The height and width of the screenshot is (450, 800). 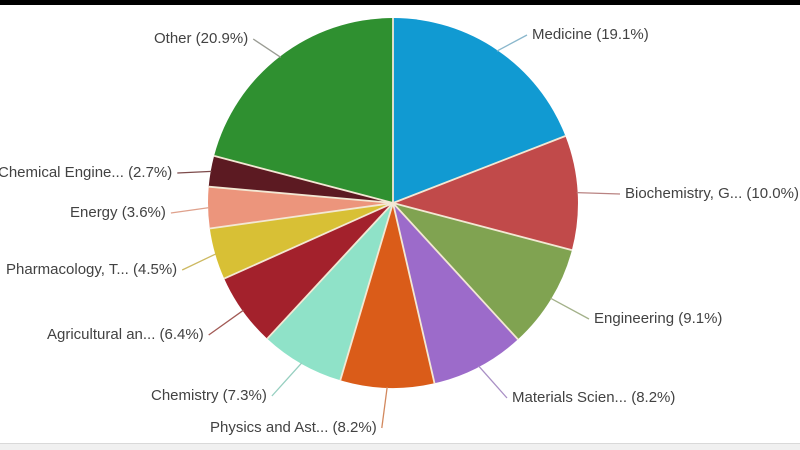 I want to click on pie-label-chemical-engineering: Chemical Engine... (2.7%), so click(x=86, y=172).